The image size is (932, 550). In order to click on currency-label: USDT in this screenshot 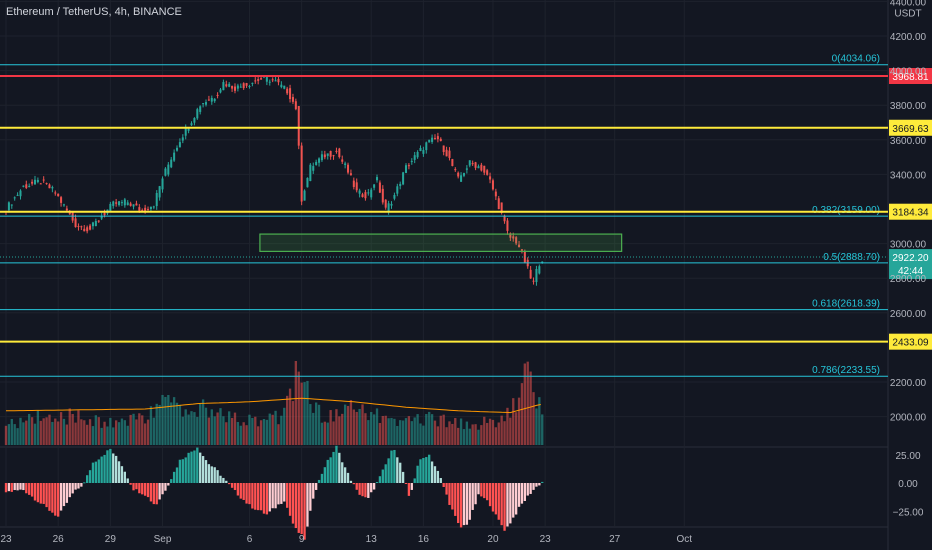, I will do `click(907, 13)`.